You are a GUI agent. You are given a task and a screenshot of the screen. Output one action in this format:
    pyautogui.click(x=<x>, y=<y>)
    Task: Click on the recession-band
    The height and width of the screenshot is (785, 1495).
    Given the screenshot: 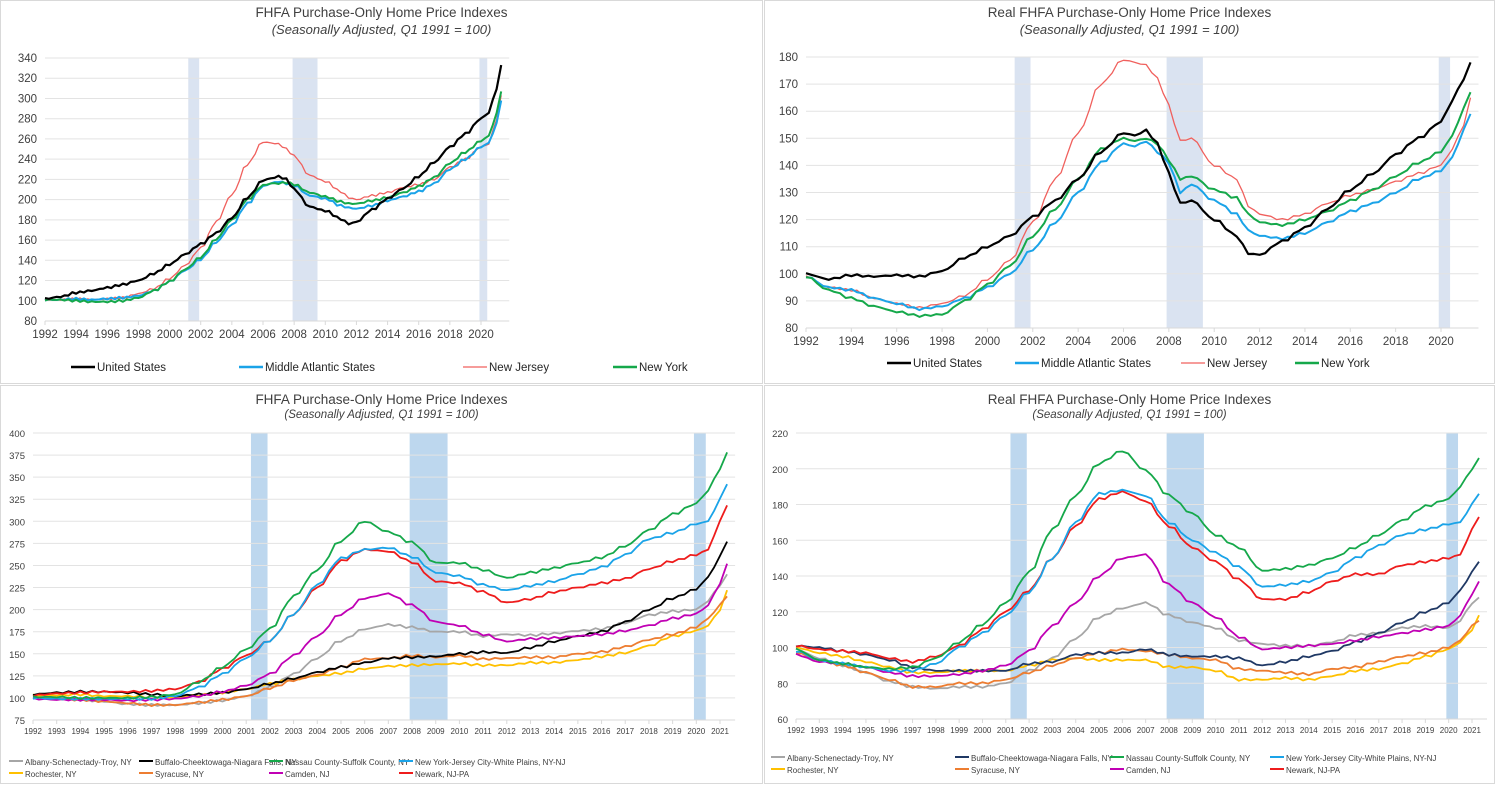 What is the action you would take?
    pyautogui.click(x=194, y=189)
    